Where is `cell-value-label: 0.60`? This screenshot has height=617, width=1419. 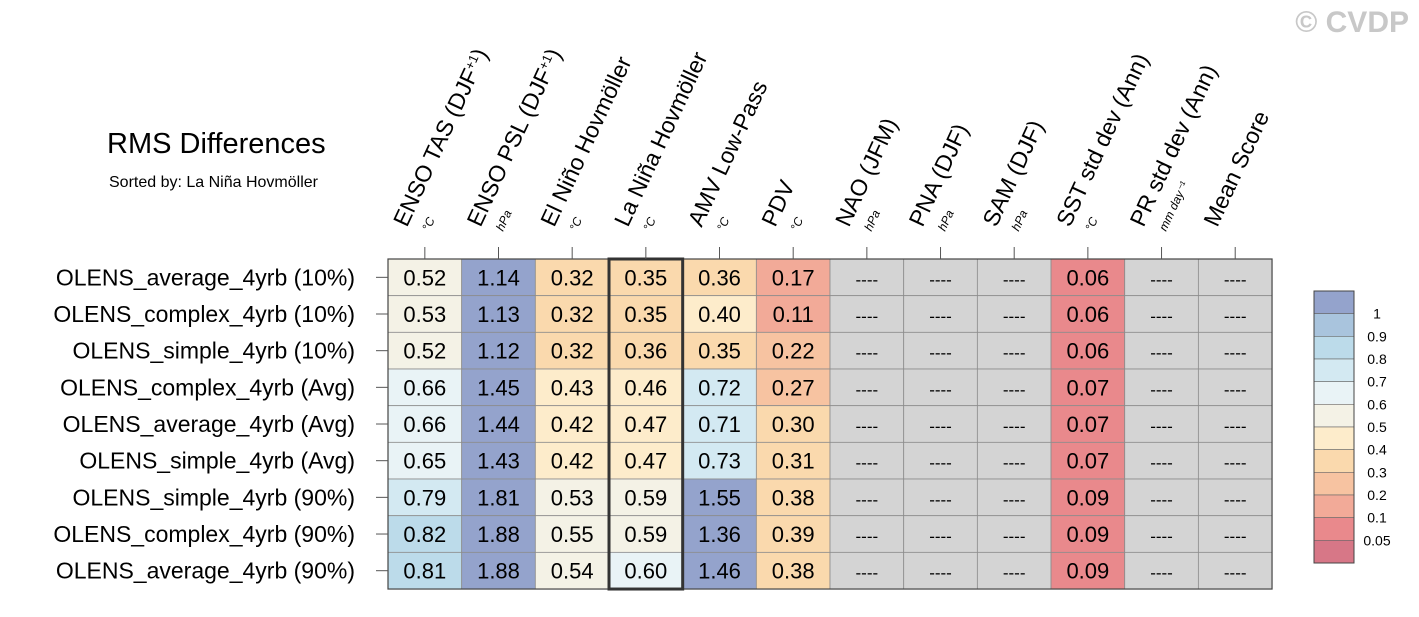
cell-value-label: 0.60 is located at coordinates (645, 571).